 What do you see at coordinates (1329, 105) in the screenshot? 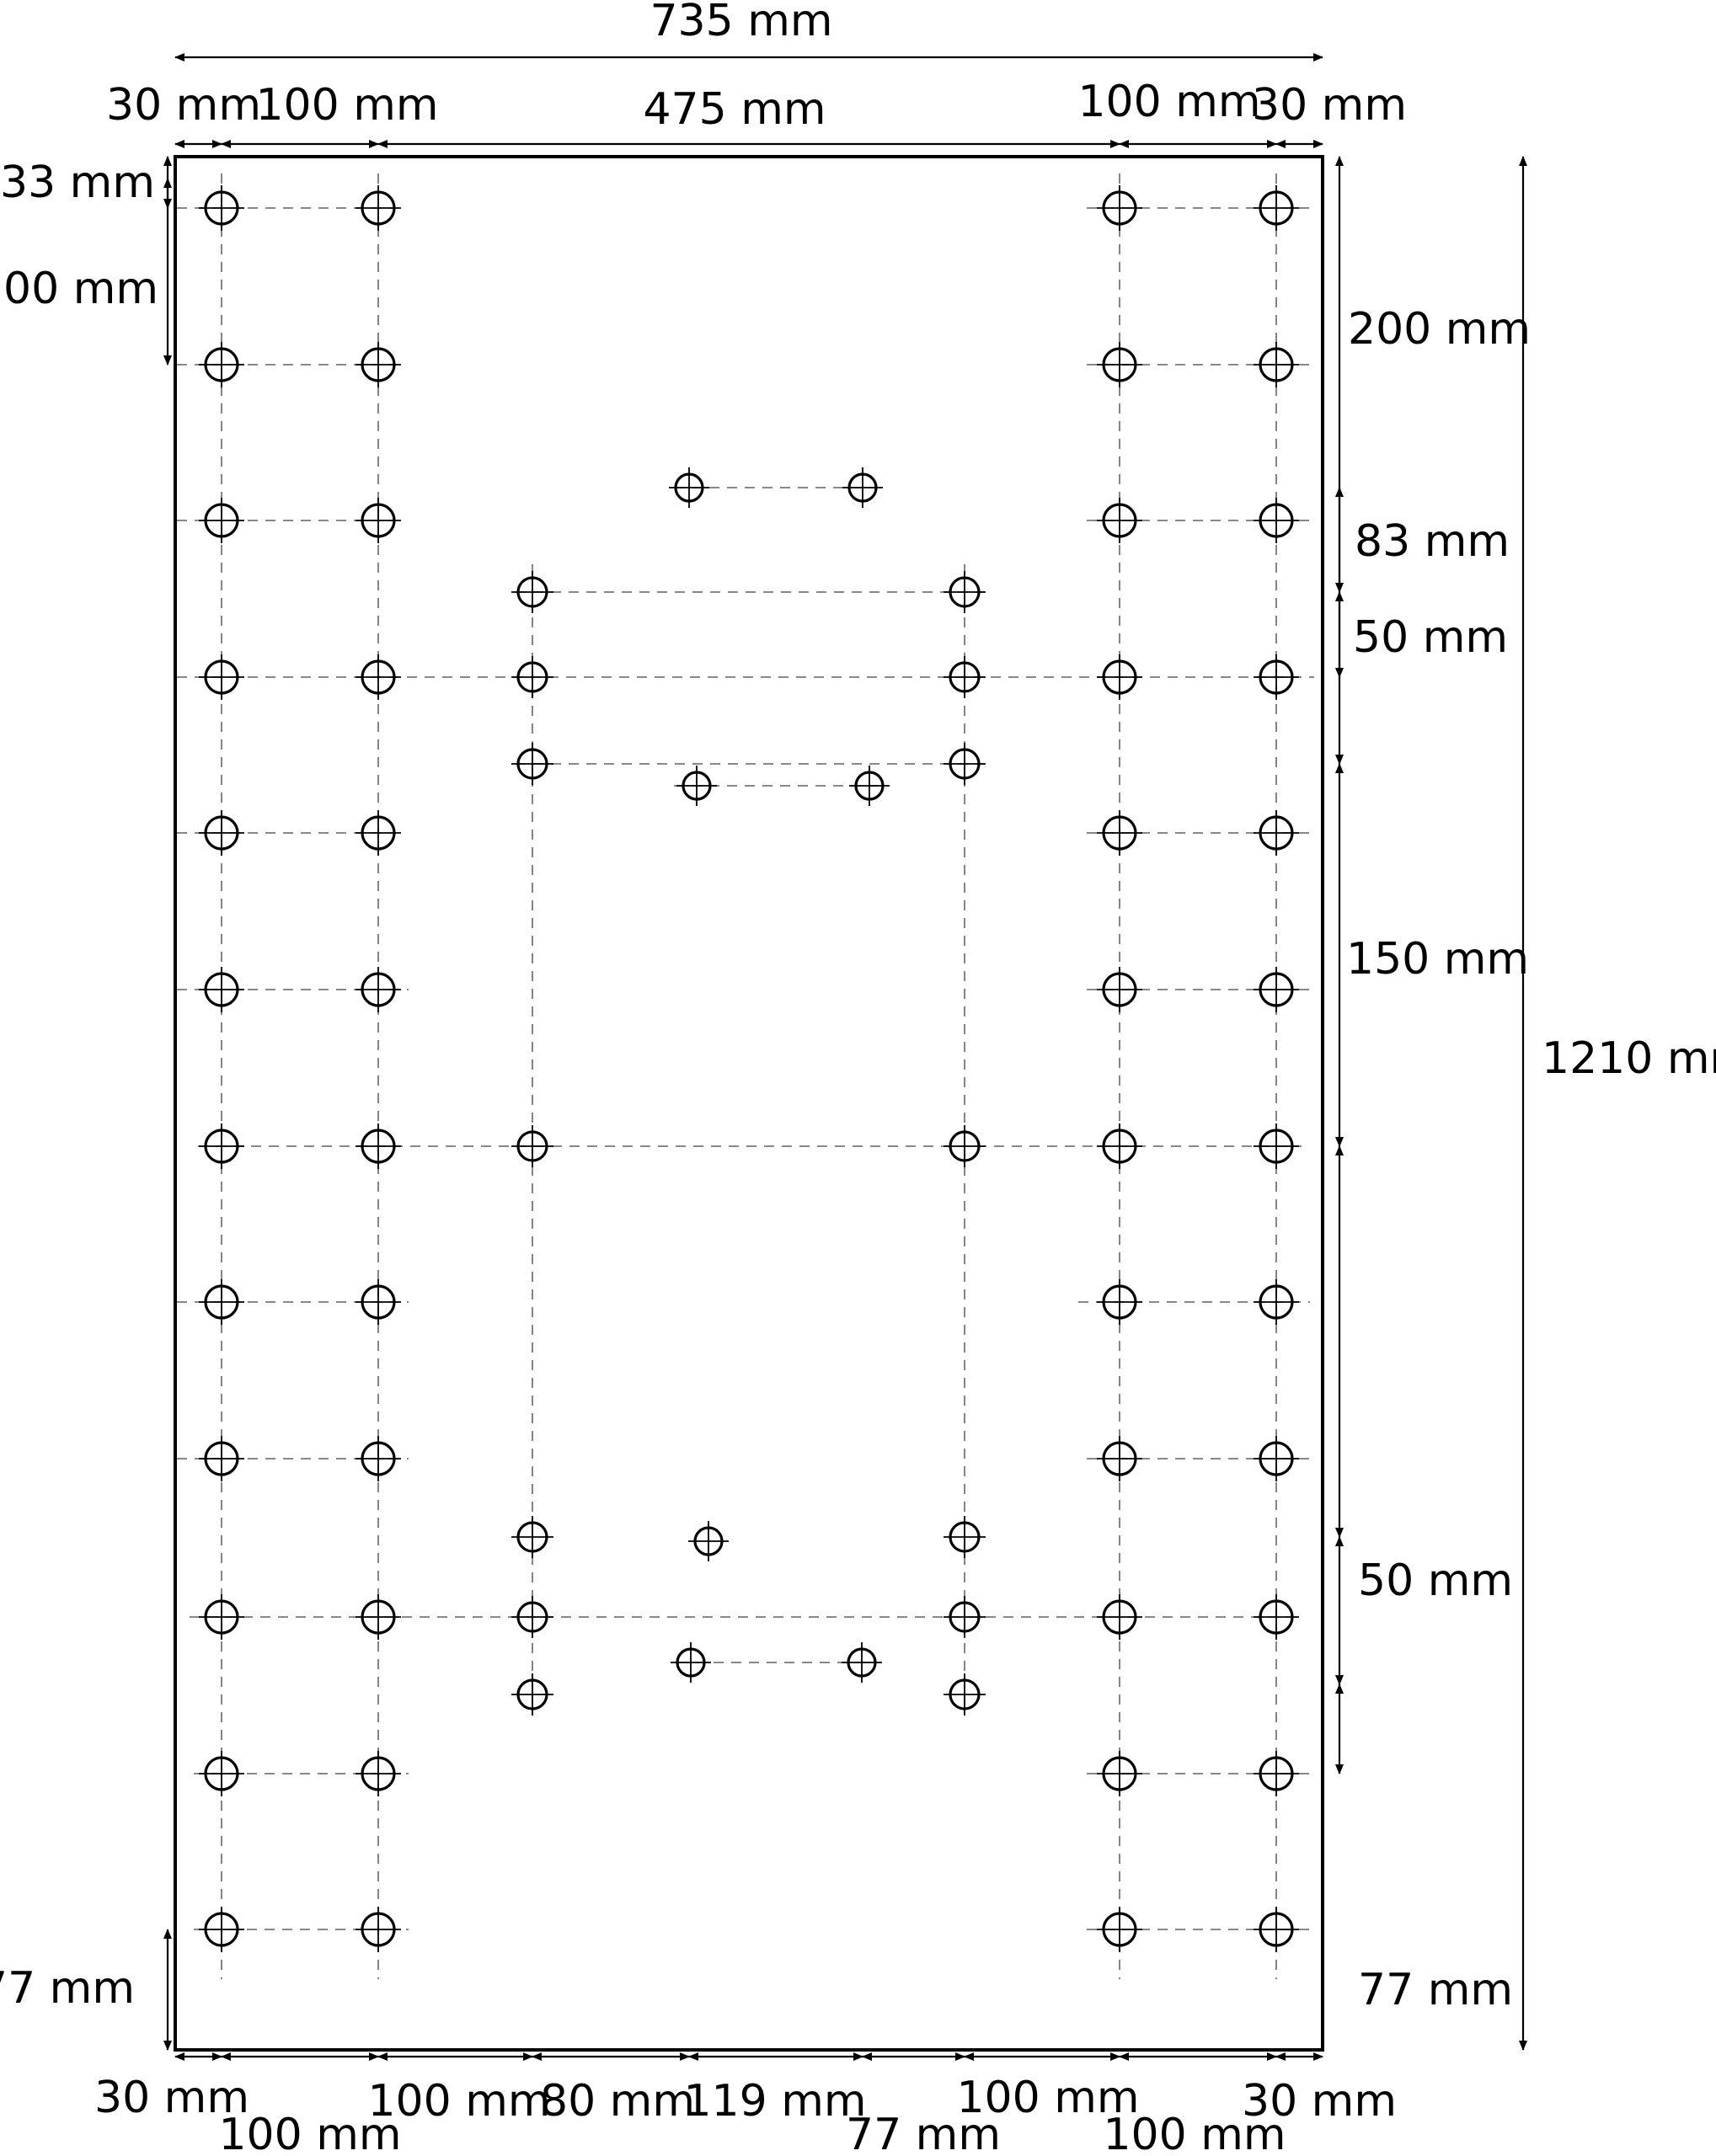
I see `top-right-edge-label: 30 mm` at bounding box center [1329, 105].